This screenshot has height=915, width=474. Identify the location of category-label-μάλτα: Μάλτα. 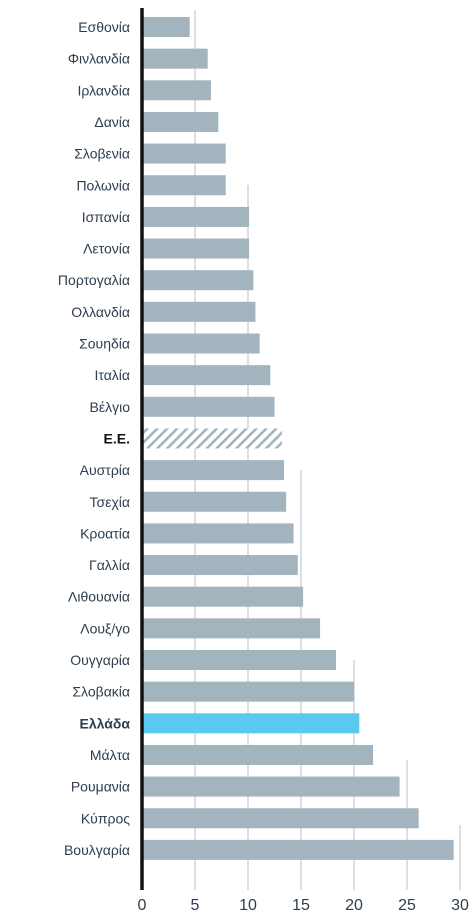
(110, 755).